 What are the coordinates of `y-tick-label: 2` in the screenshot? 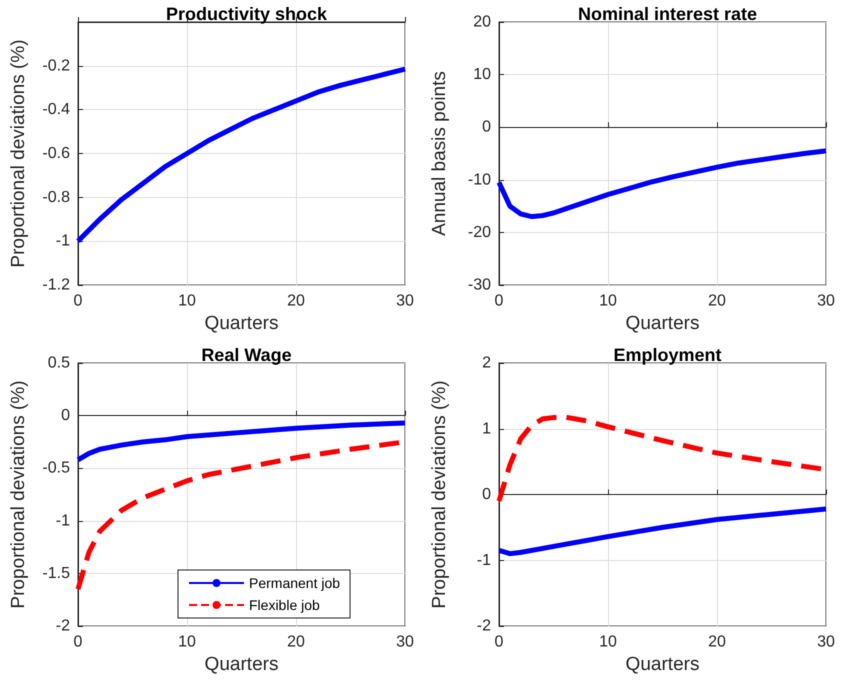 It's located at (487, 363).